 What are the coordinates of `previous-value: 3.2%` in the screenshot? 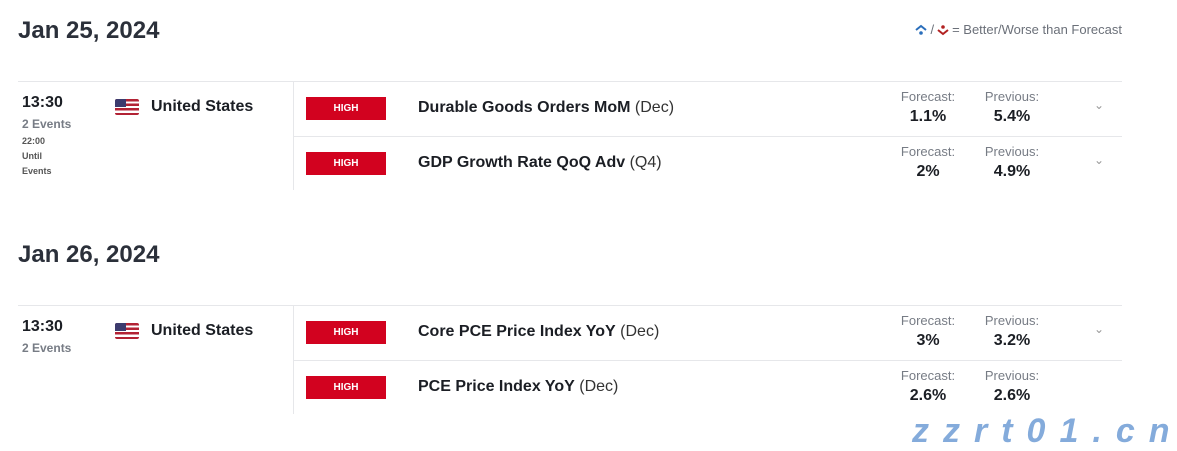 It's located at (1012, 340).